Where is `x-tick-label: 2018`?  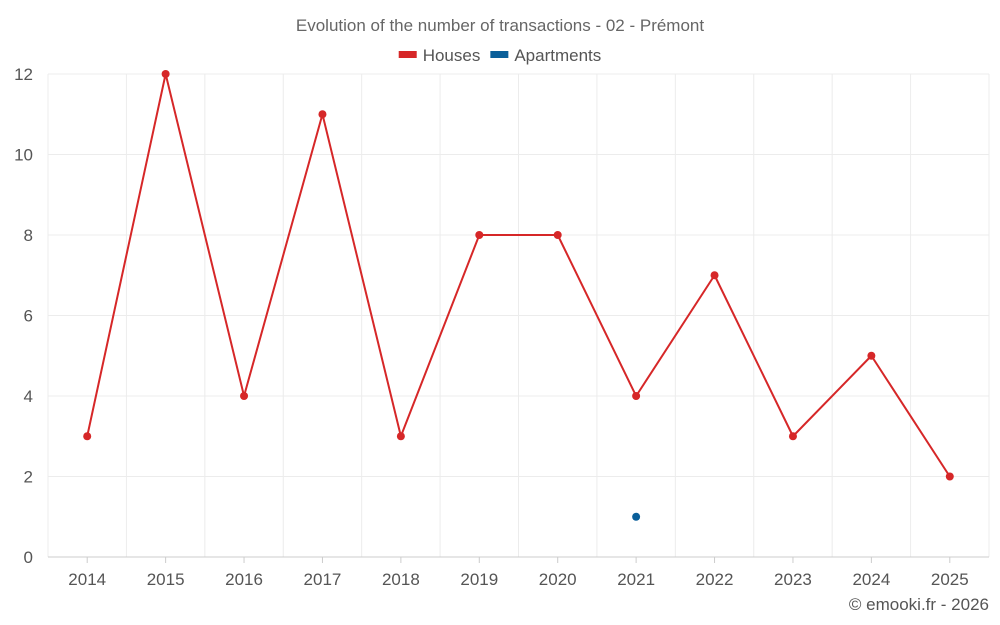
x-tick-label: 2018 is located at coordinates (401, 579).